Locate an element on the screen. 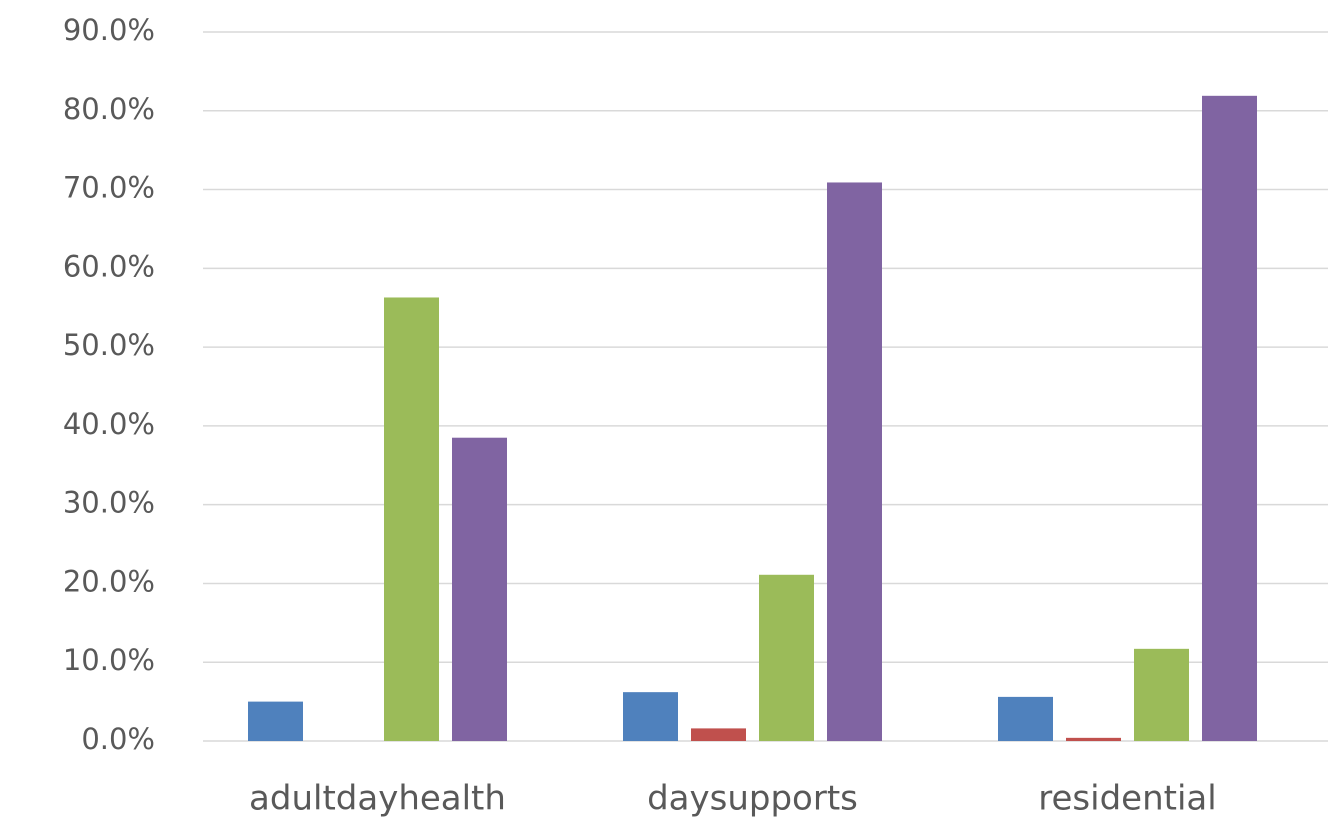 The width and height of the screenshot is (1328, 821). y-tick-label: 70.0% is located at coordinates (109, 188).